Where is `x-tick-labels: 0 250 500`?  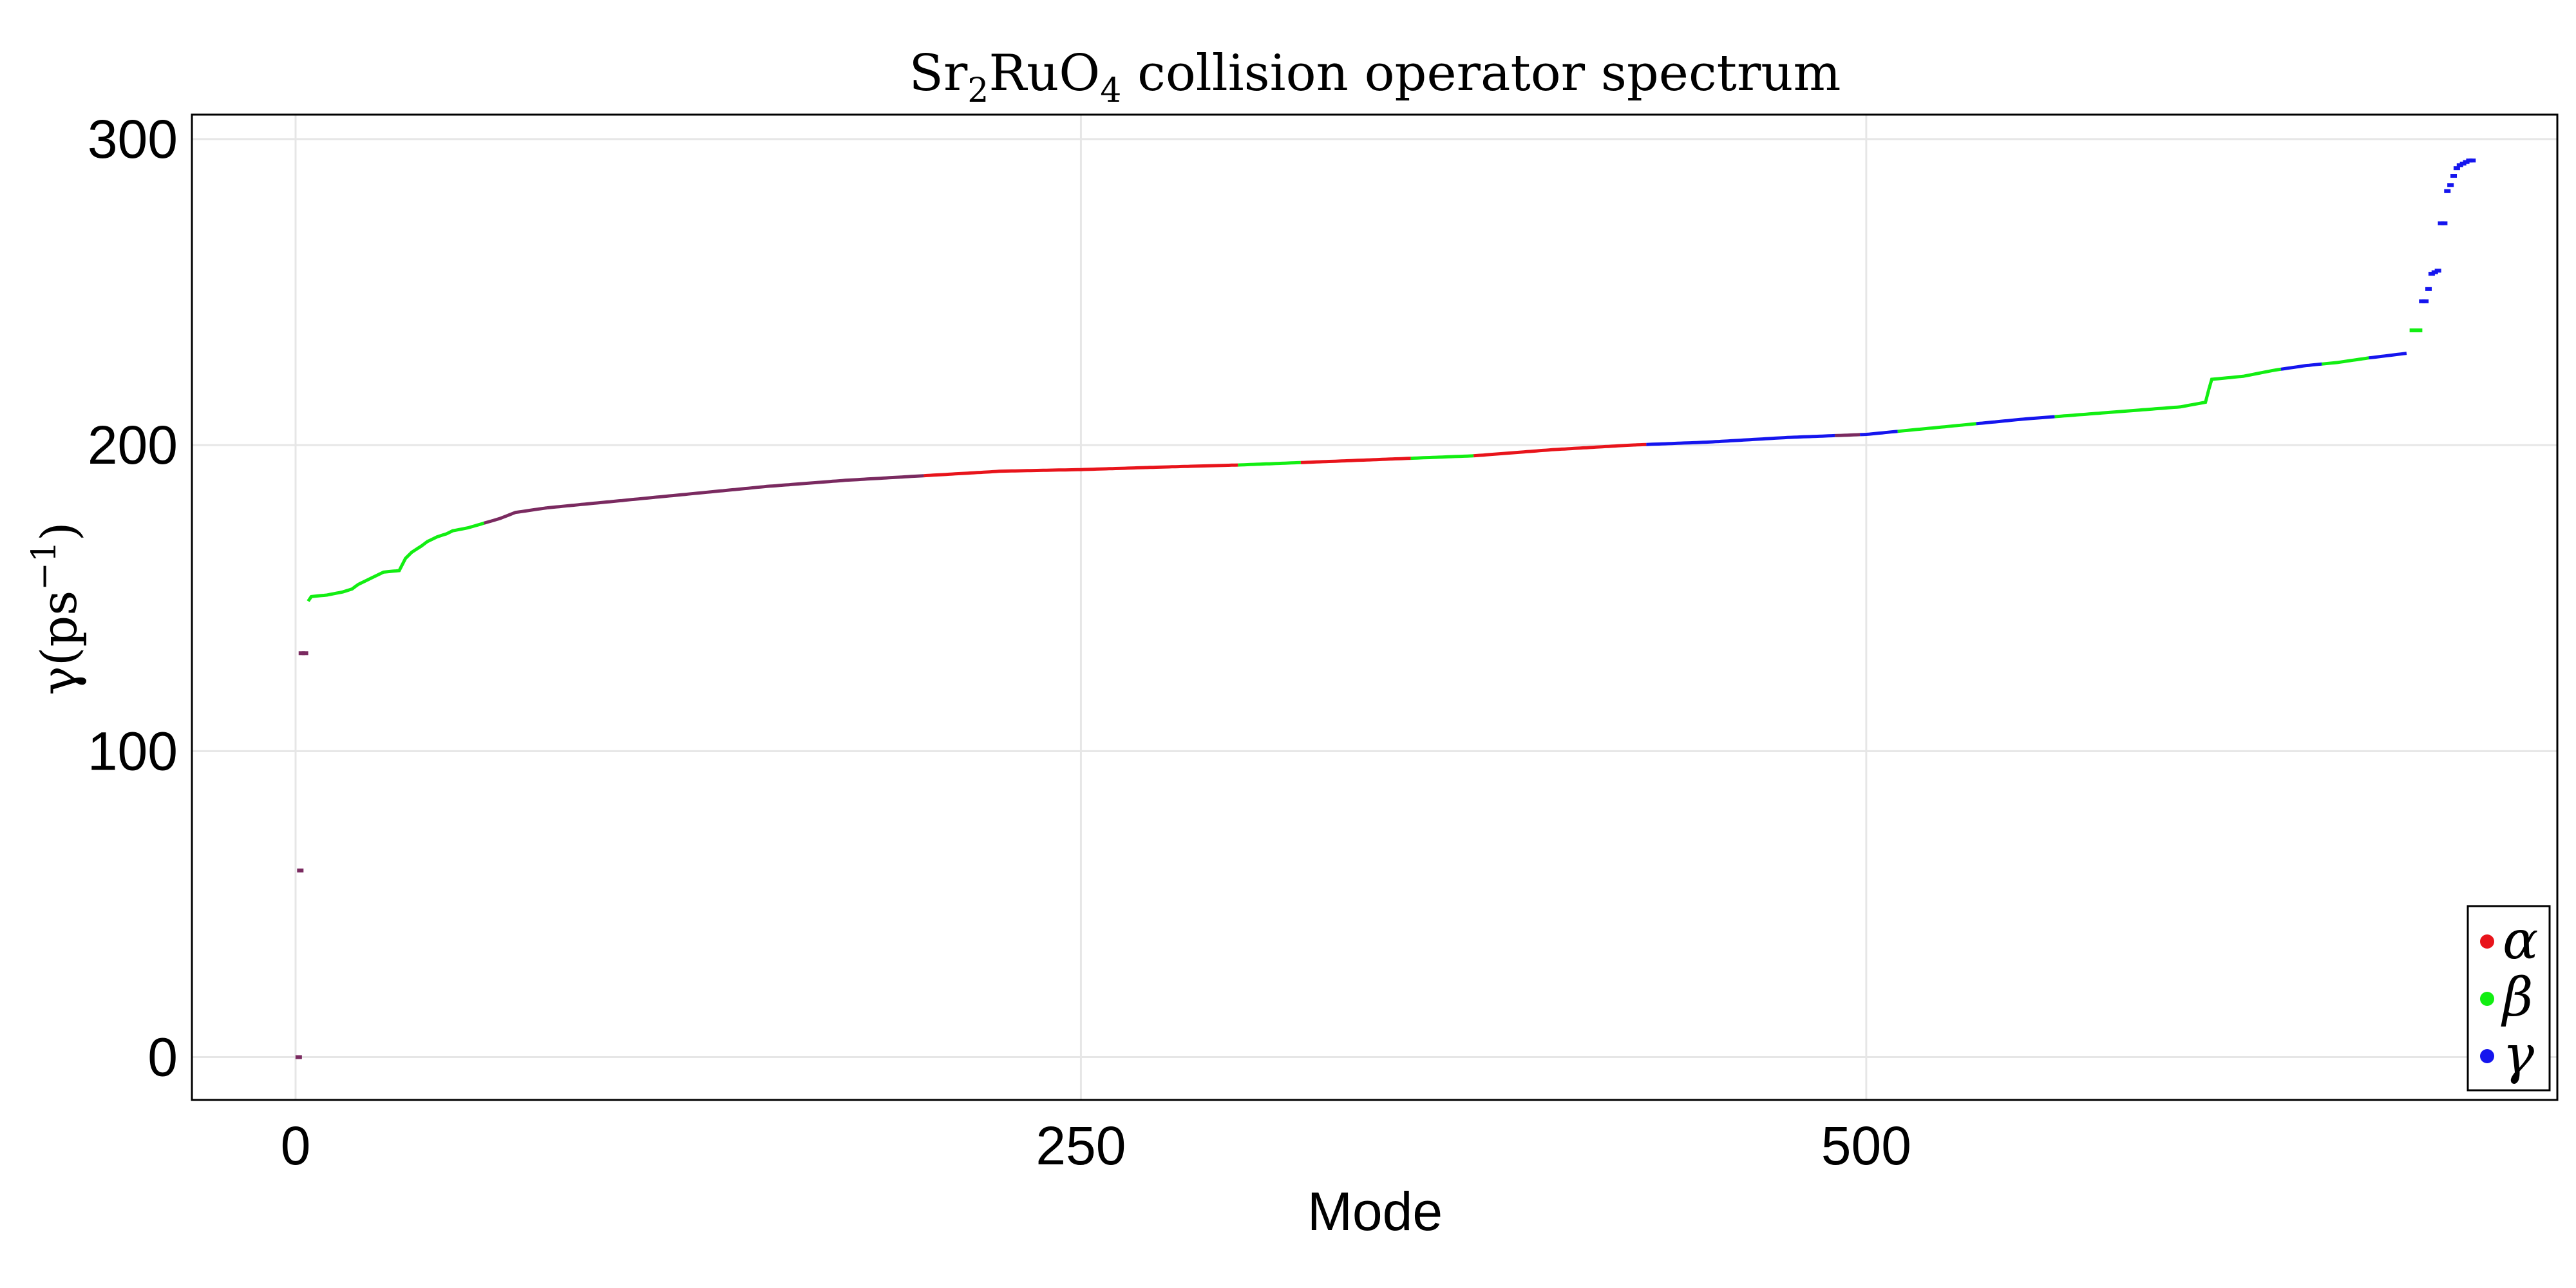 x-tick-labels: 0 250 500 is located at coordinates (1096, 1145).